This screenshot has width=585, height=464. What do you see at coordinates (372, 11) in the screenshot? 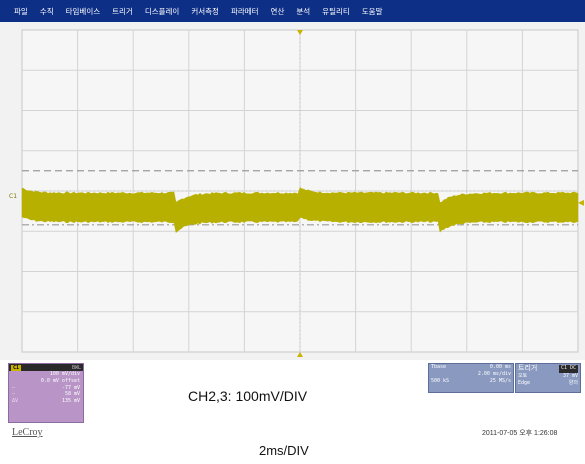
I see `menu-help: 도움말` at bounding box center [372, 11].